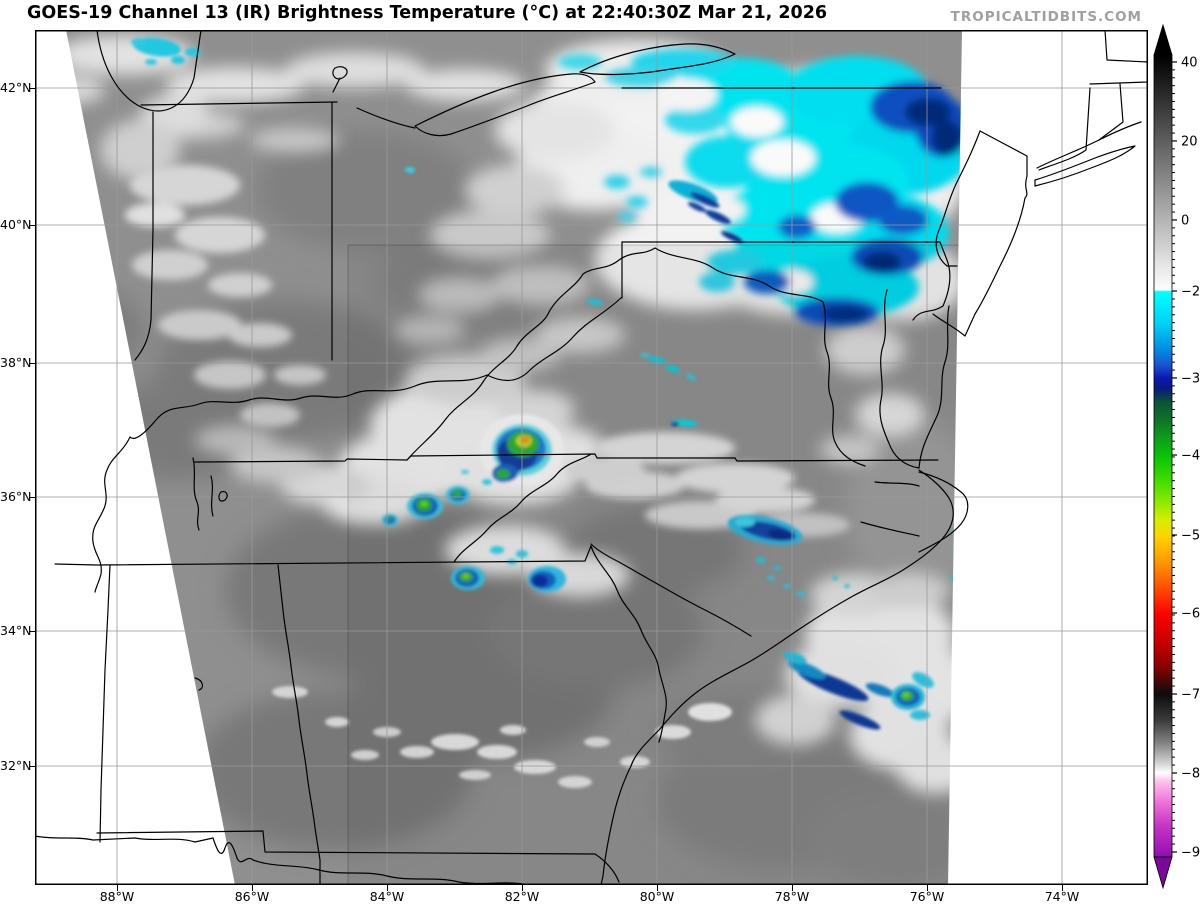  What do you see at coordinates (1163, 39) in the screenshot?
I see `colorbar-over-arrow` at bounding box center [1163, 39].